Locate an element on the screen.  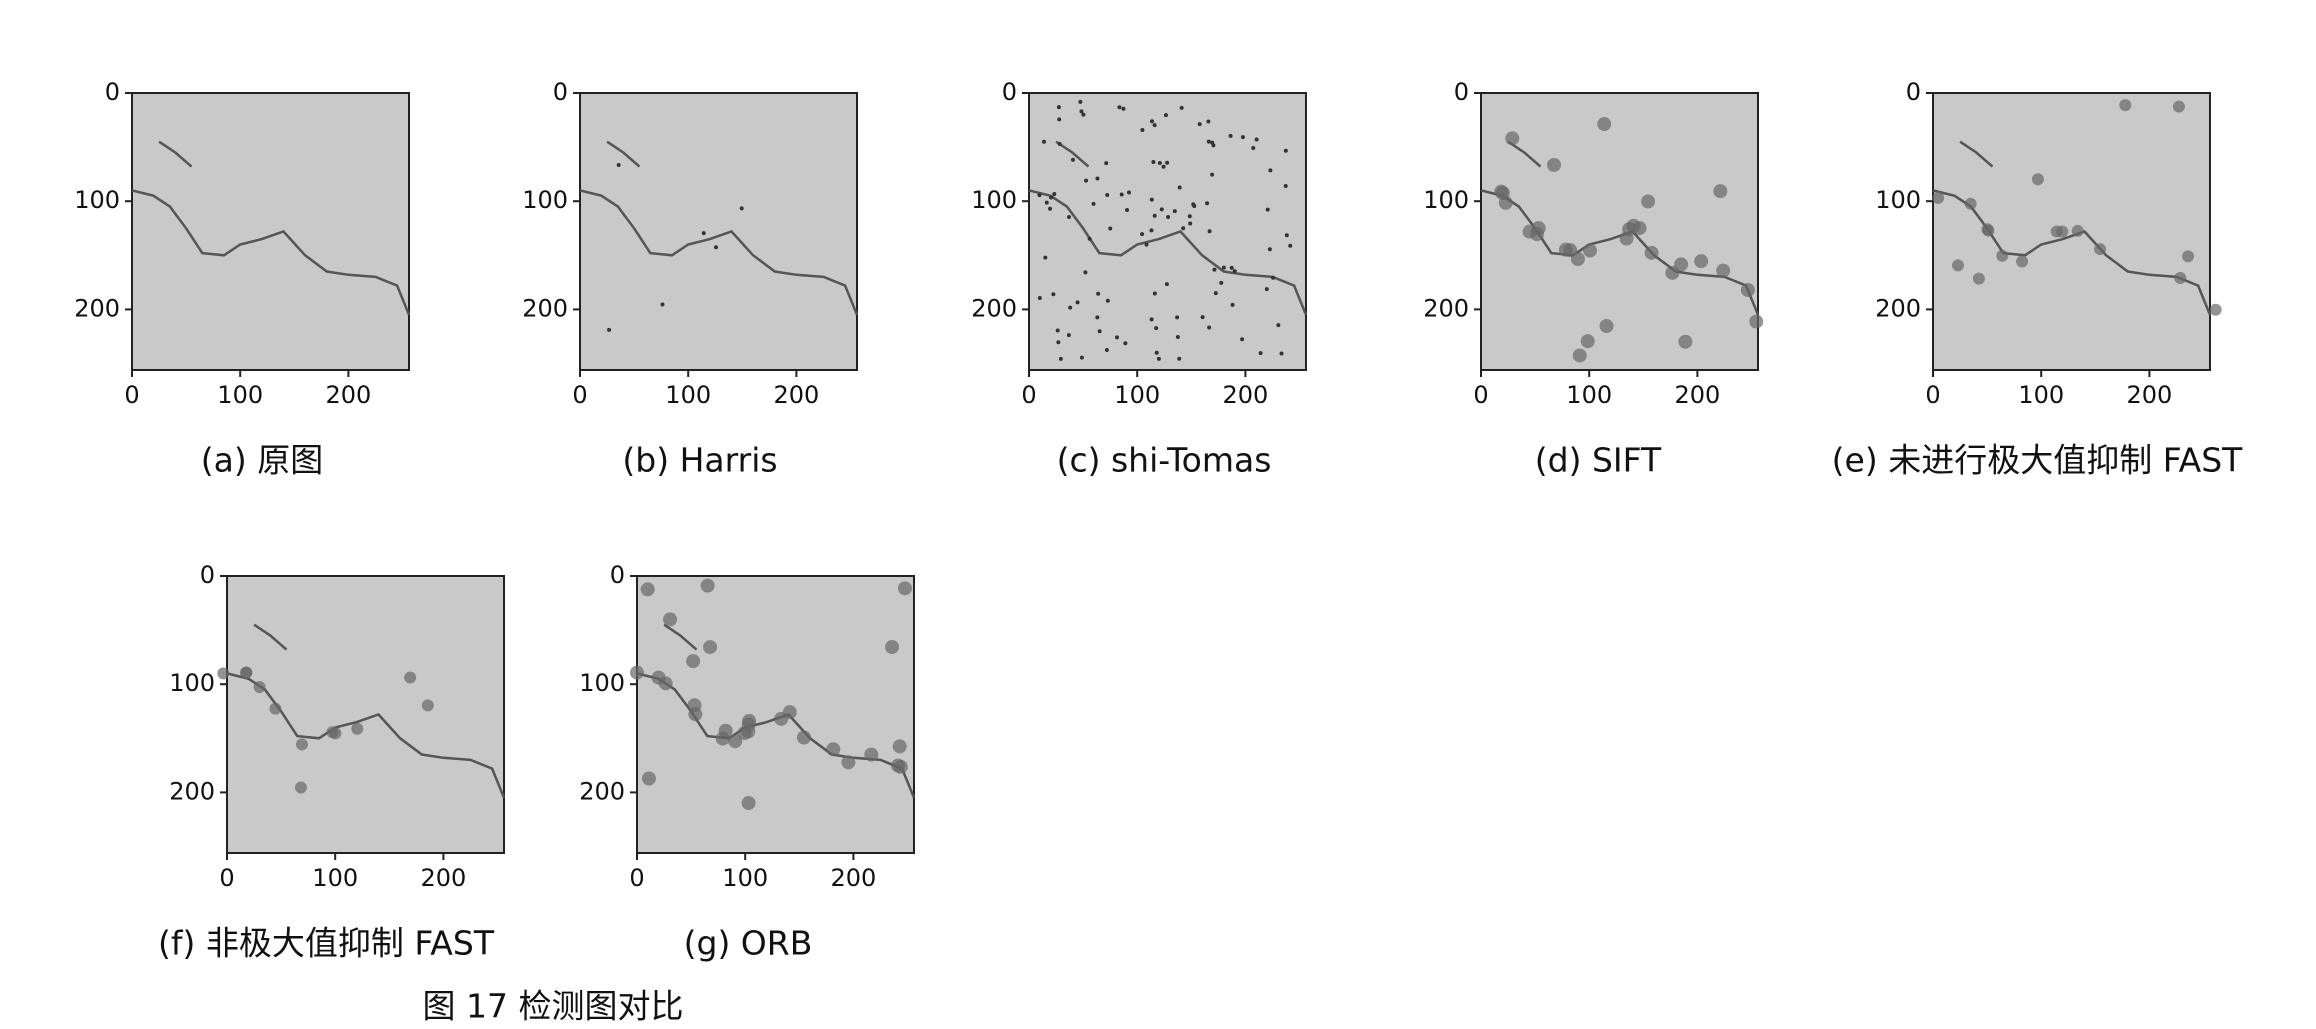
y-tick-label: 0 is located at coordinates (560, 92).